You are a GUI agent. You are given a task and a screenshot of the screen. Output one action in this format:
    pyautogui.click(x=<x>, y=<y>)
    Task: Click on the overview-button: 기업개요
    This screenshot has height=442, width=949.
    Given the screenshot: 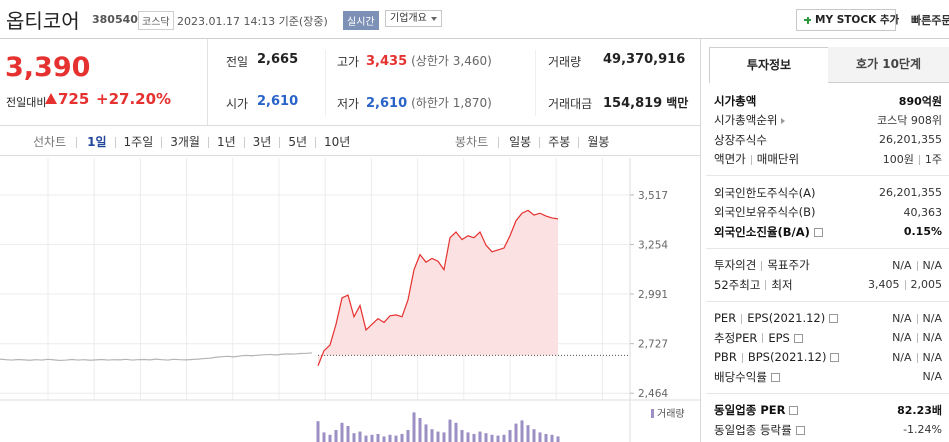 What is the action you would take?
    pyautogui.click(x=413, y=18)
    